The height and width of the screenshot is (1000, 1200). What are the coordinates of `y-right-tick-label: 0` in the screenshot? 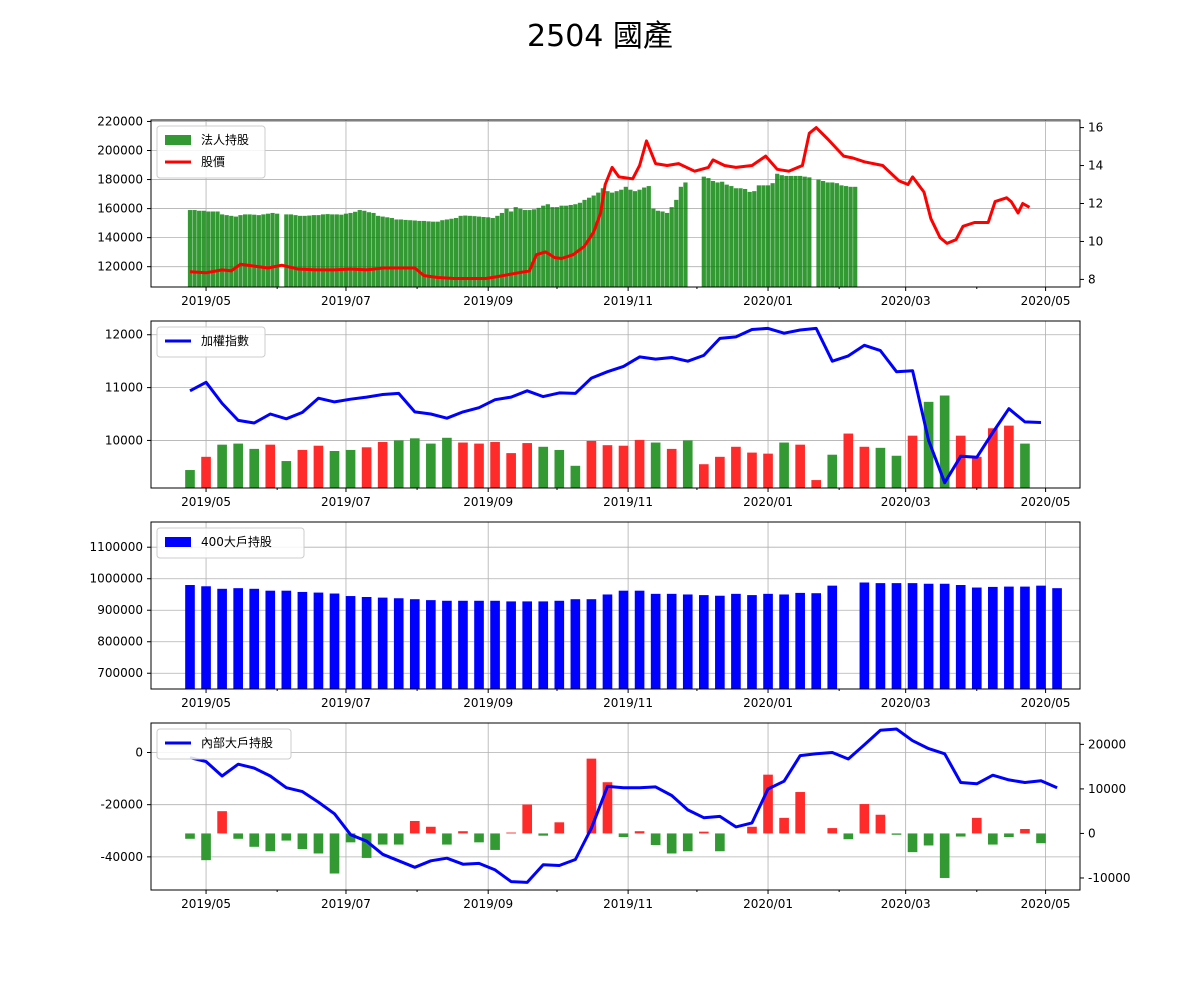 It's located at (1092, 833).